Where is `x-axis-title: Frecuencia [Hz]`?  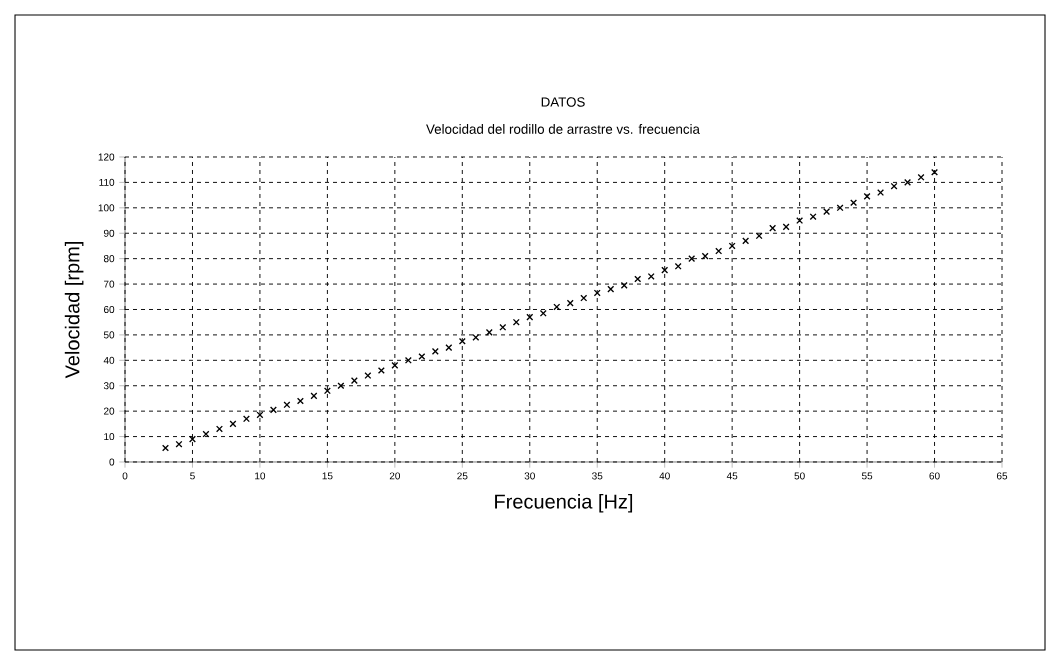 x-axis-title: Frecuencia [Hz] is located at coordinates (564, 503).